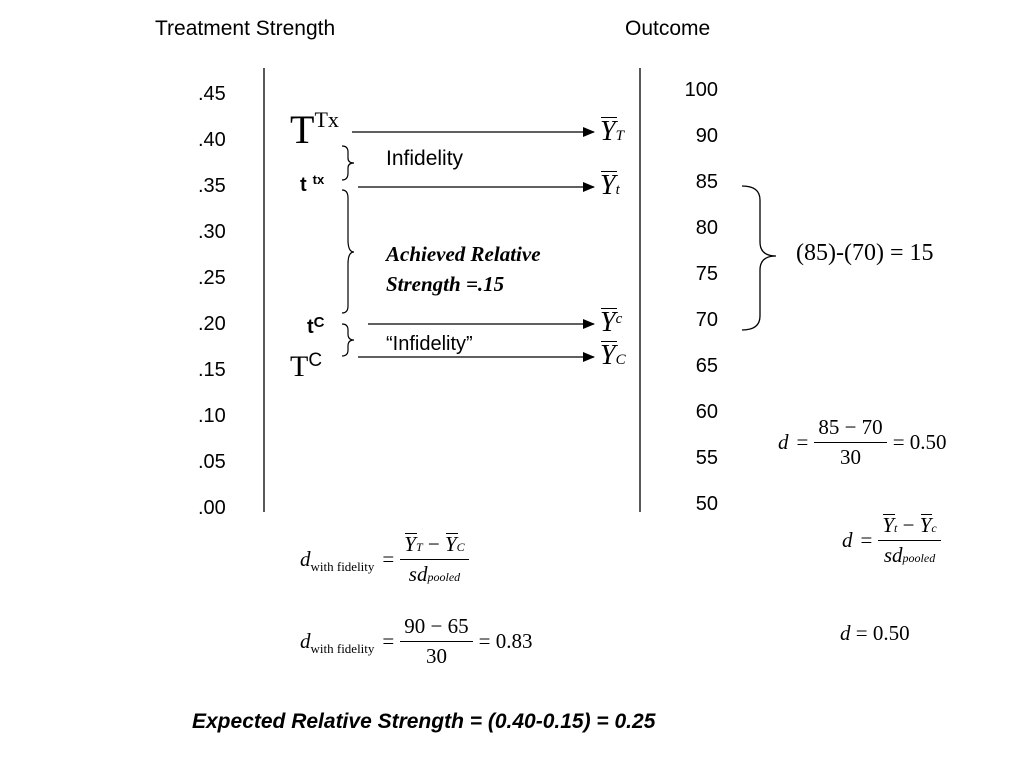 The image size is (1024, 768). I want to click on label-T-C: TC, so click(306, 366).